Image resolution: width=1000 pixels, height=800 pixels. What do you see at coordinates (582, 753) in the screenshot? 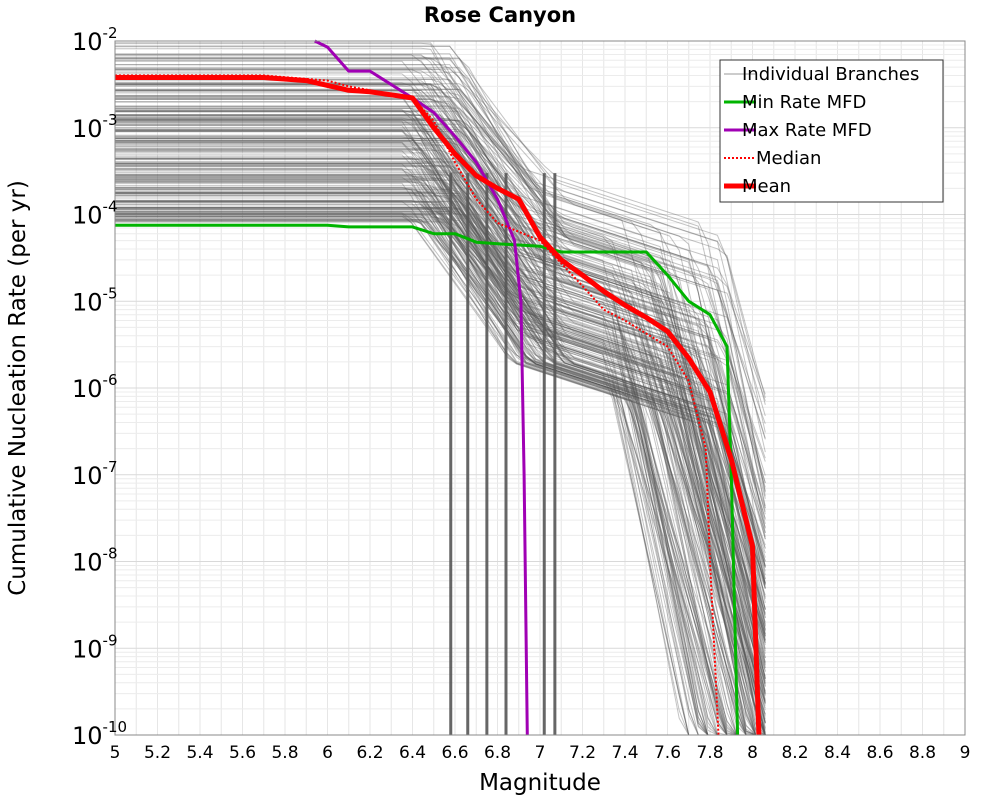
I see `x-tick-label: 7.2` at bounding box center [582, 753].